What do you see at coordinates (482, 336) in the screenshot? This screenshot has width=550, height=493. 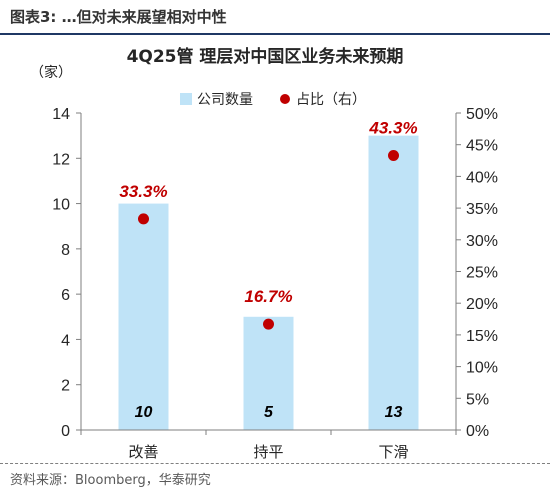 I see `y-right-tick-label: 15%` at bounding box center [482, 336].